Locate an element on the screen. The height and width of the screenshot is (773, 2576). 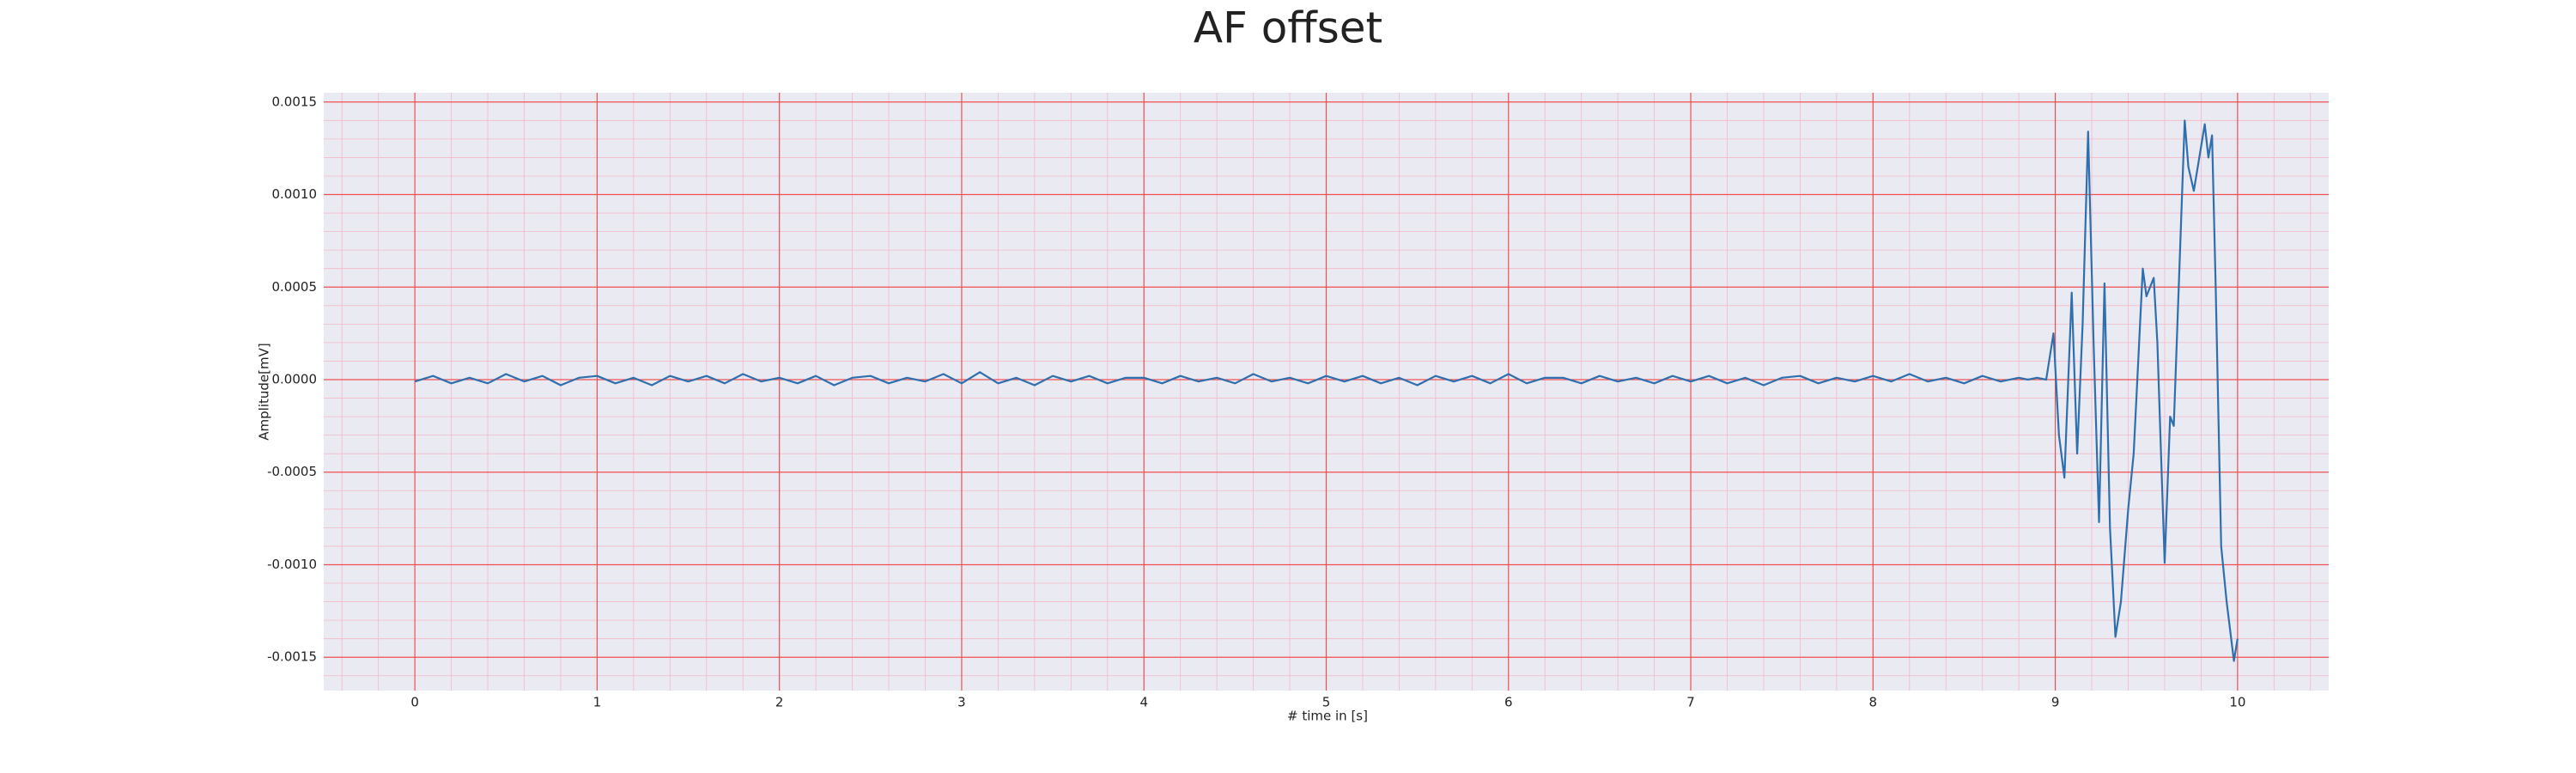
y-axis-label: Amplitude[mV] is located at coordinates (264, 391).